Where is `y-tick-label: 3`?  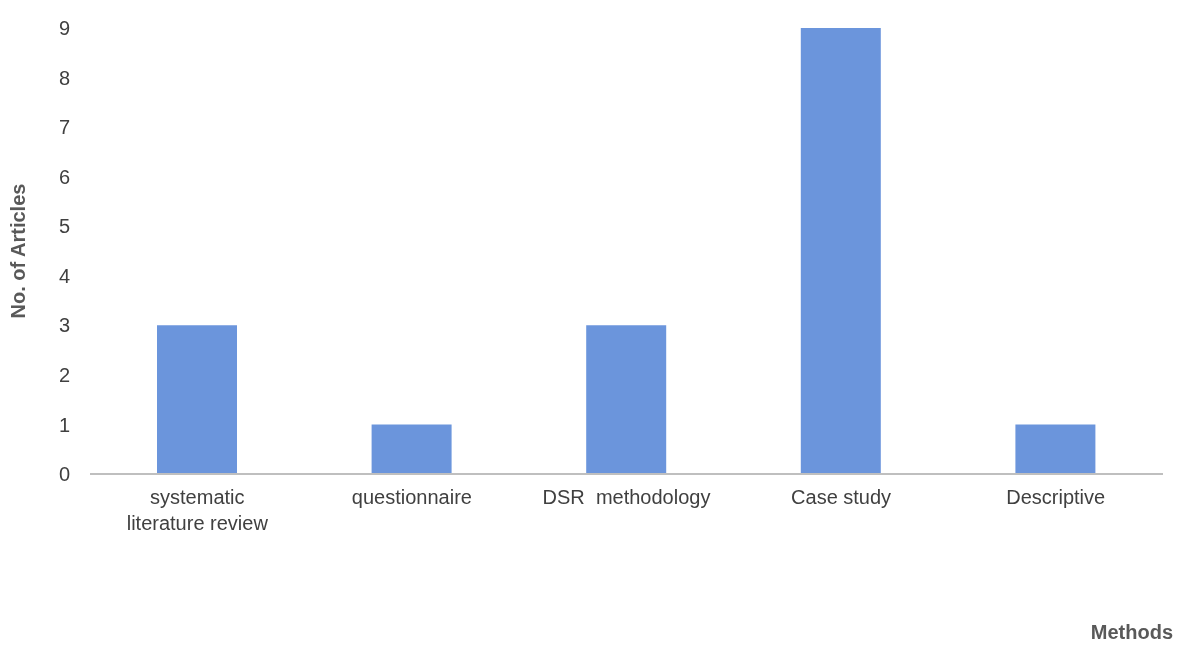 y-tick-label: 3 is located at coordinates (64, 325).